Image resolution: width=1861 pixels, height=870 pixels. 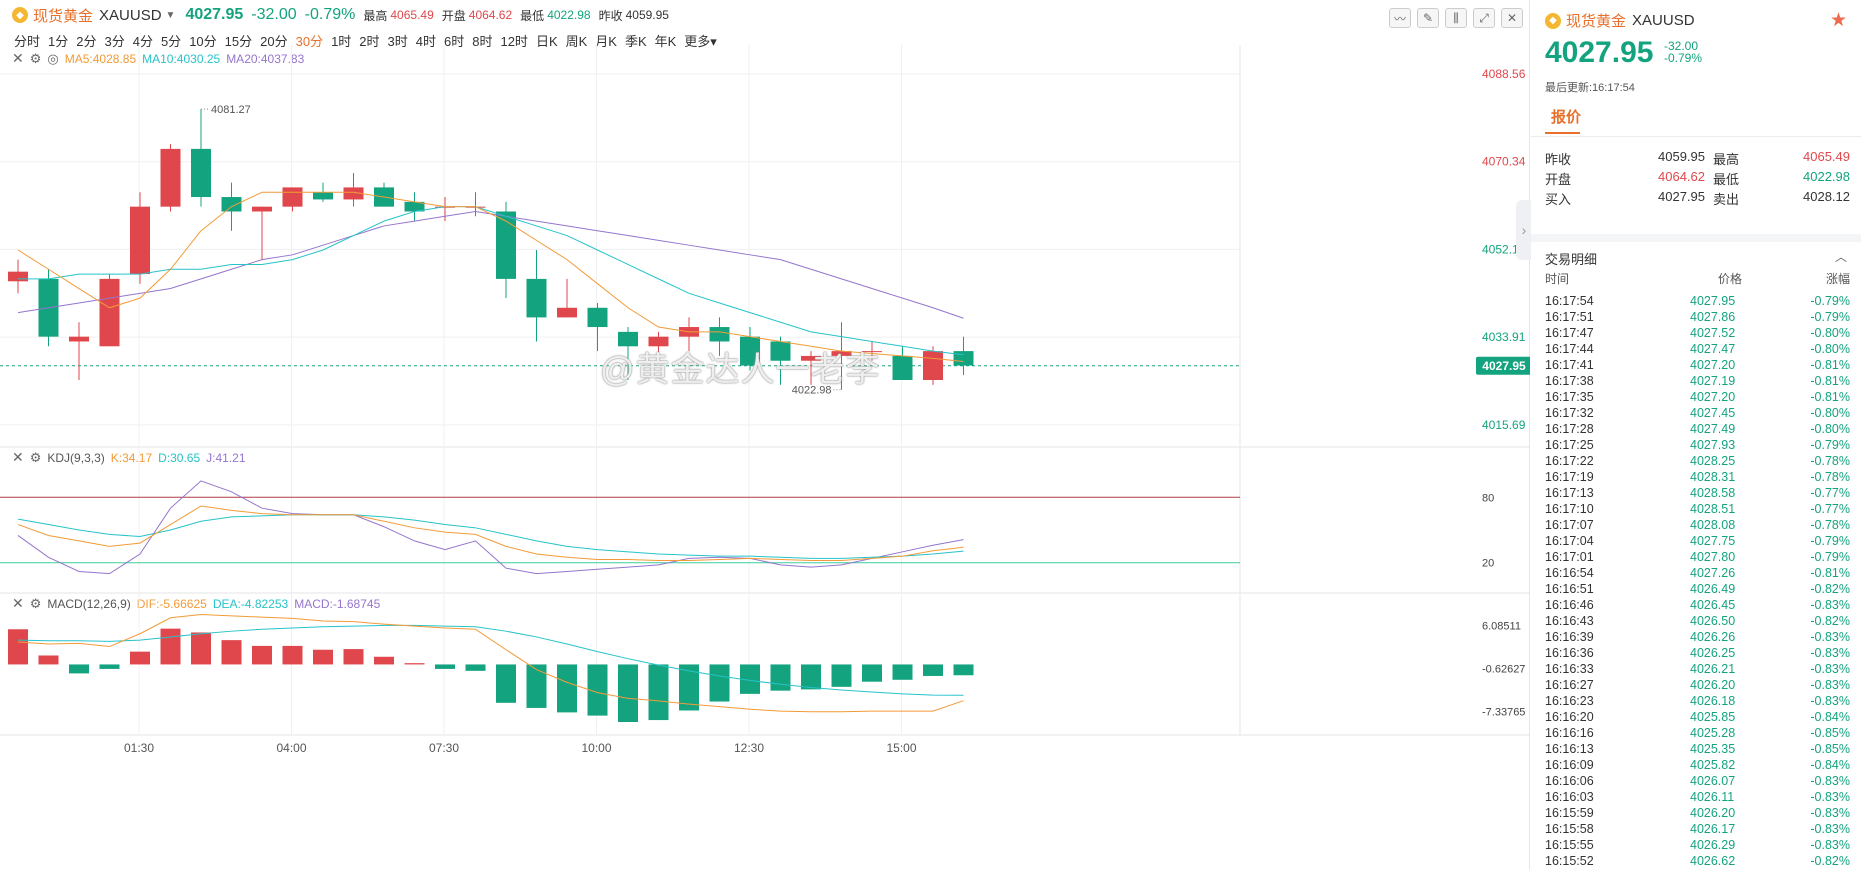 What do you see at coordinates (1713, 813) in the screenshot?
I see `trade-price: 4026.20` at bounding box center [1713, 813].